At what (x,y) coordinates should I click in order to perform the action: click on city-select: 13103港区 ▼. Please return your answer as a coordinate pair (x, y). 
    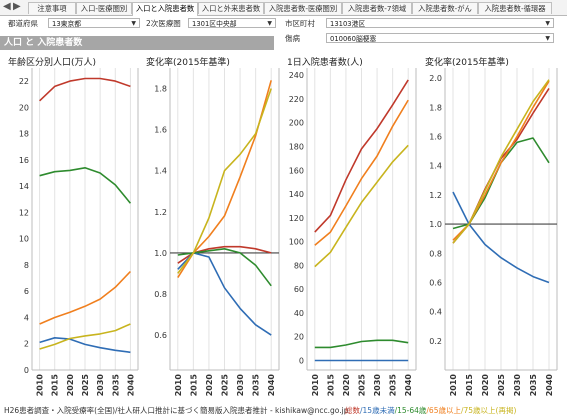
    Looking at the image, I should click on (440, 23).